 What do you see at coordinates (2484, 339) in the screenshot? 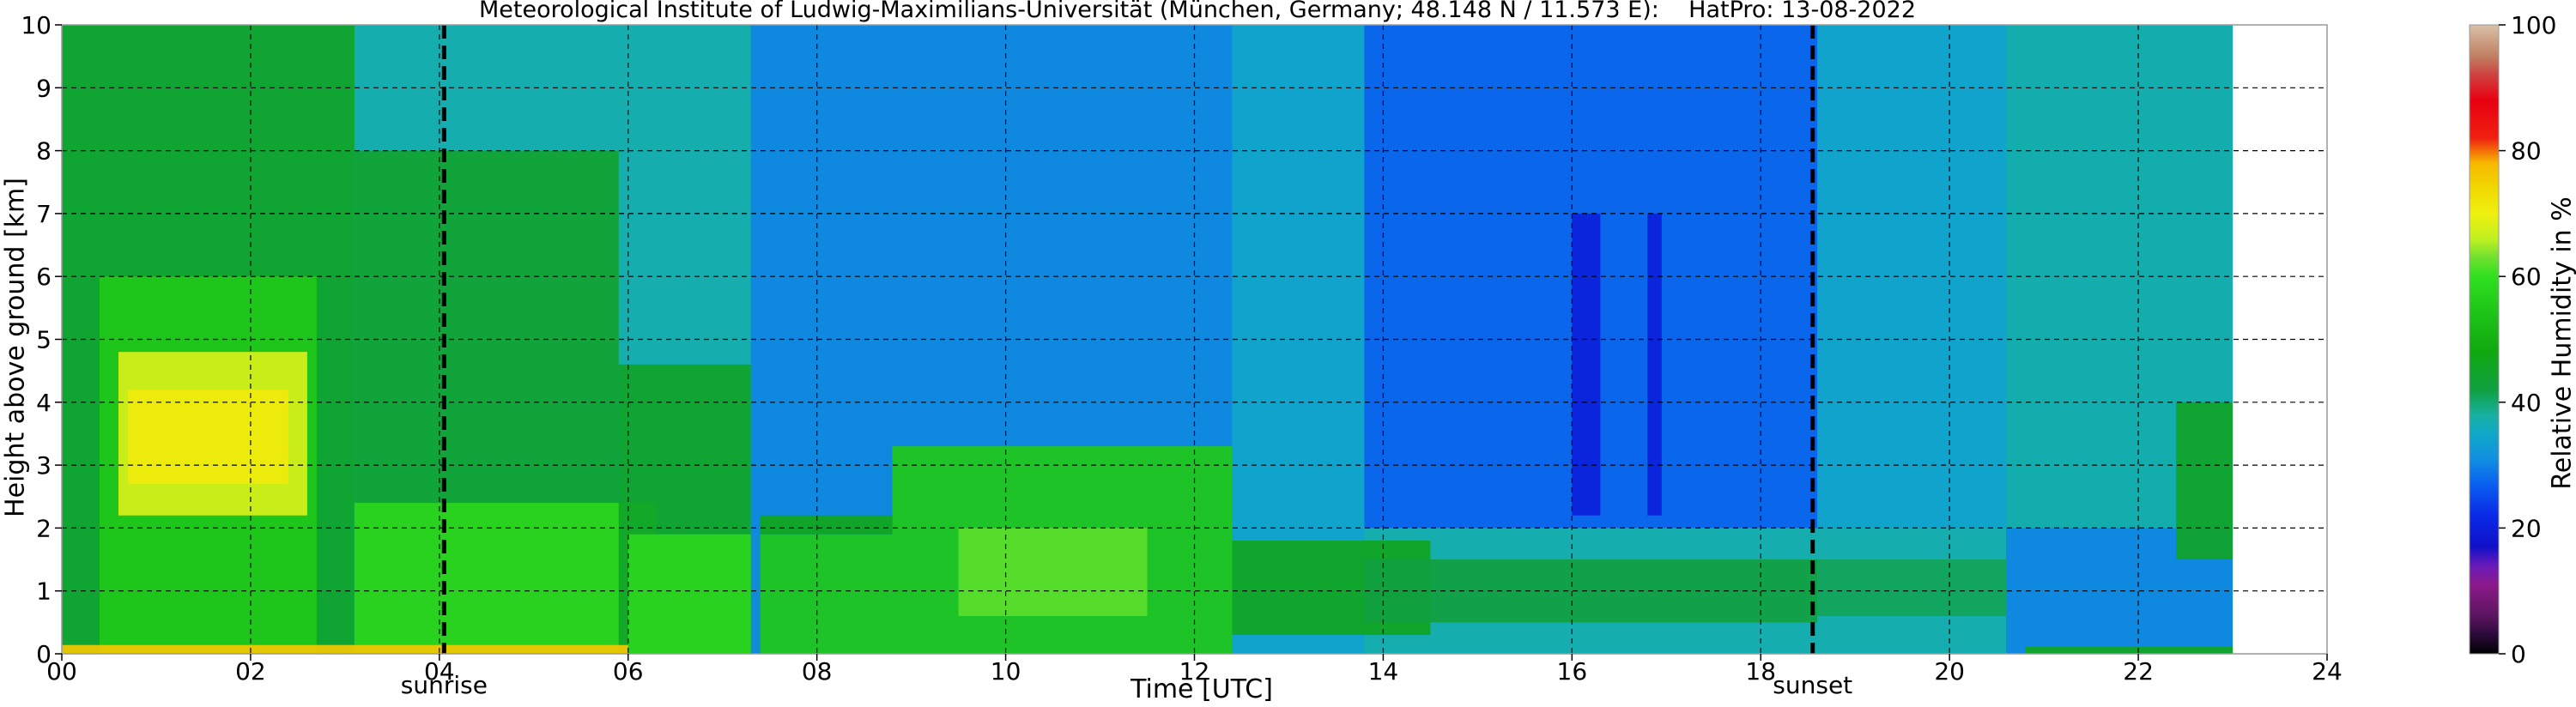
I see `colorbar` at bounding box center [2484, 339].